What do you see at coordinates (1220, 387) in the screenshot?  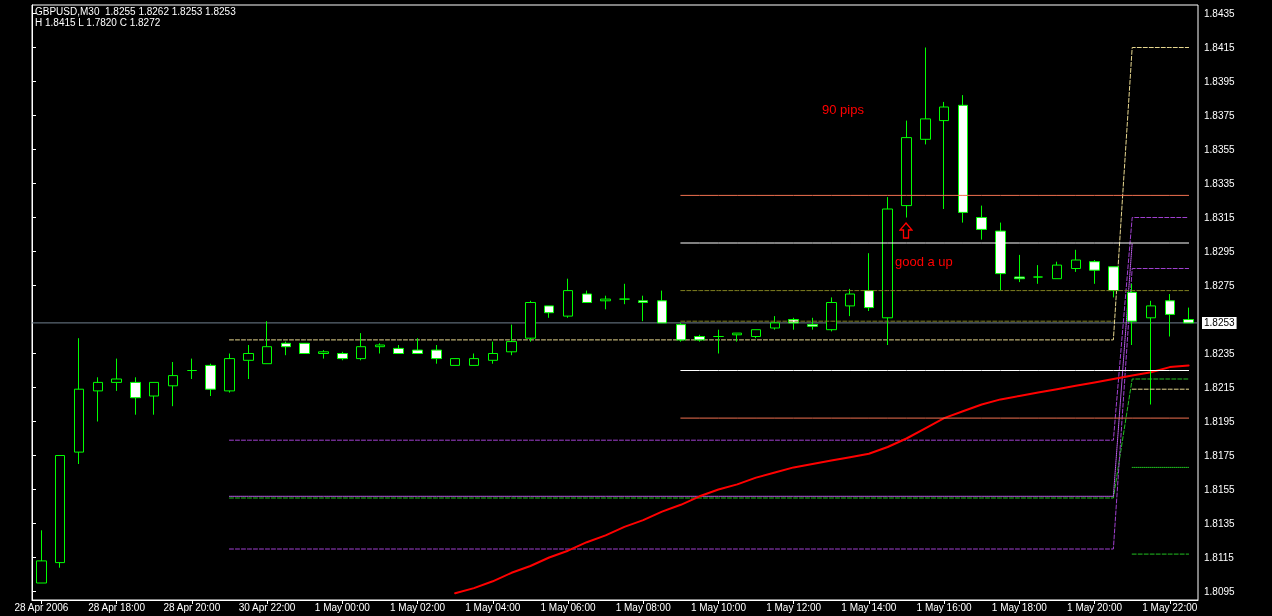 I see `y-tick-label: 1.8215` at bounding box center [1220, 387].